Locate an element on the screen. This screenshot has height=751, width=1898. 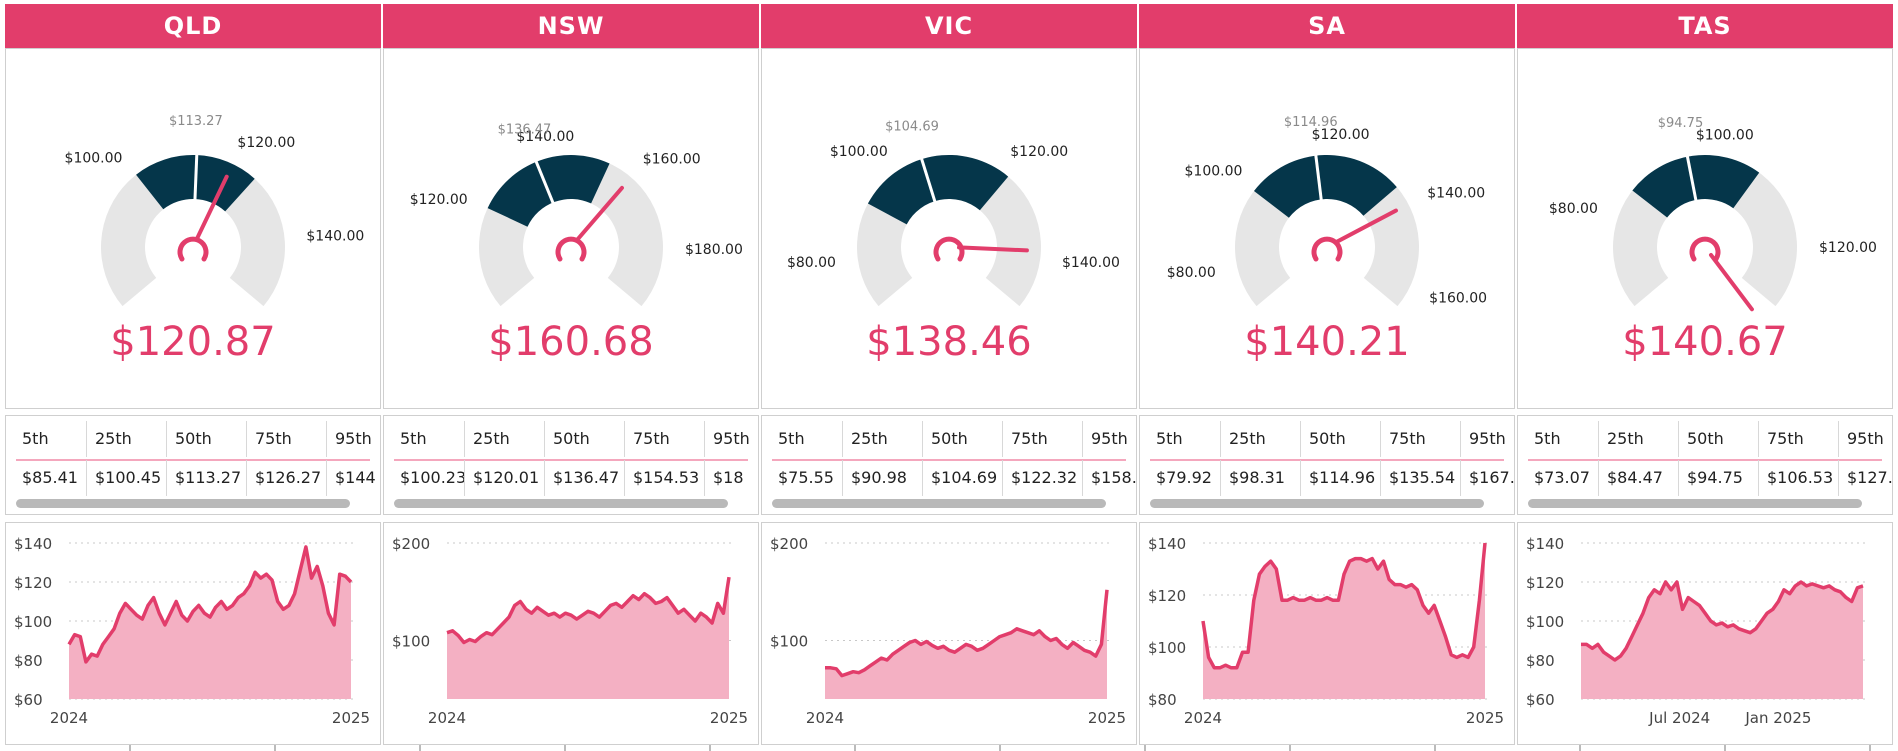
y-tick-label: $120 is located at coordinates (33, 583).